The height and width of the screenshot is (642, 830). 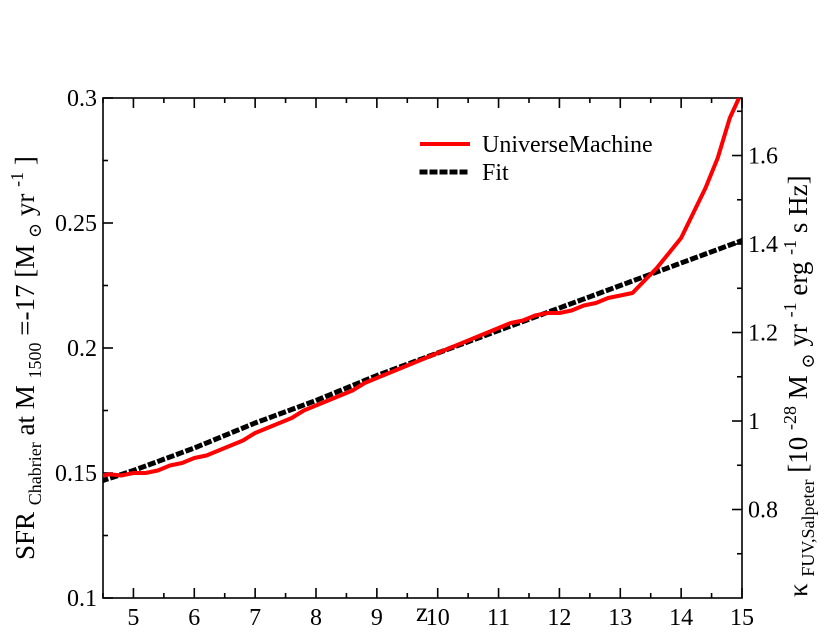 What do you see at coordinates (763, 245) in the screenshot?
I see `y-right-tick-label: 1.4` at bounding box center [763, 245].